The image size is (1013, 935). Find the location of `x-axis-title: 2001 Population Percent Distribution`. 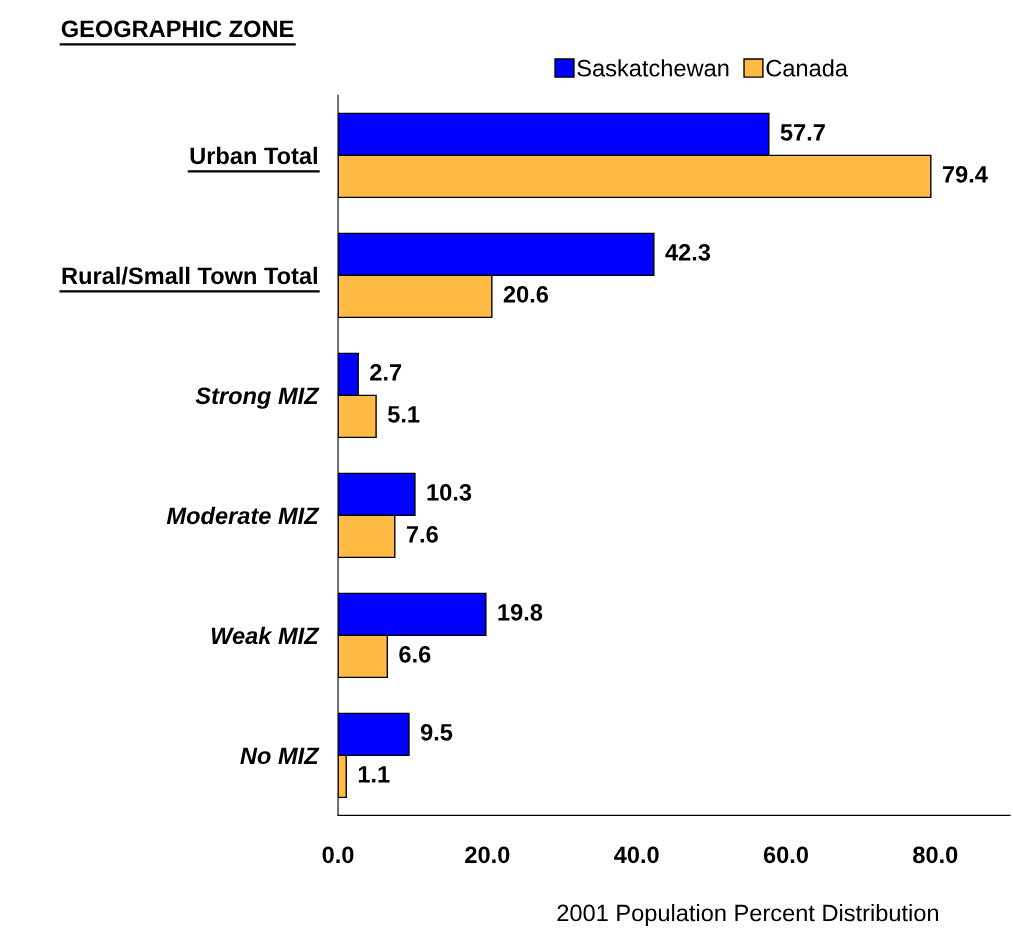

x-axis-title: 2001 Population Percent Distribution is located at coordinates (748, 915).